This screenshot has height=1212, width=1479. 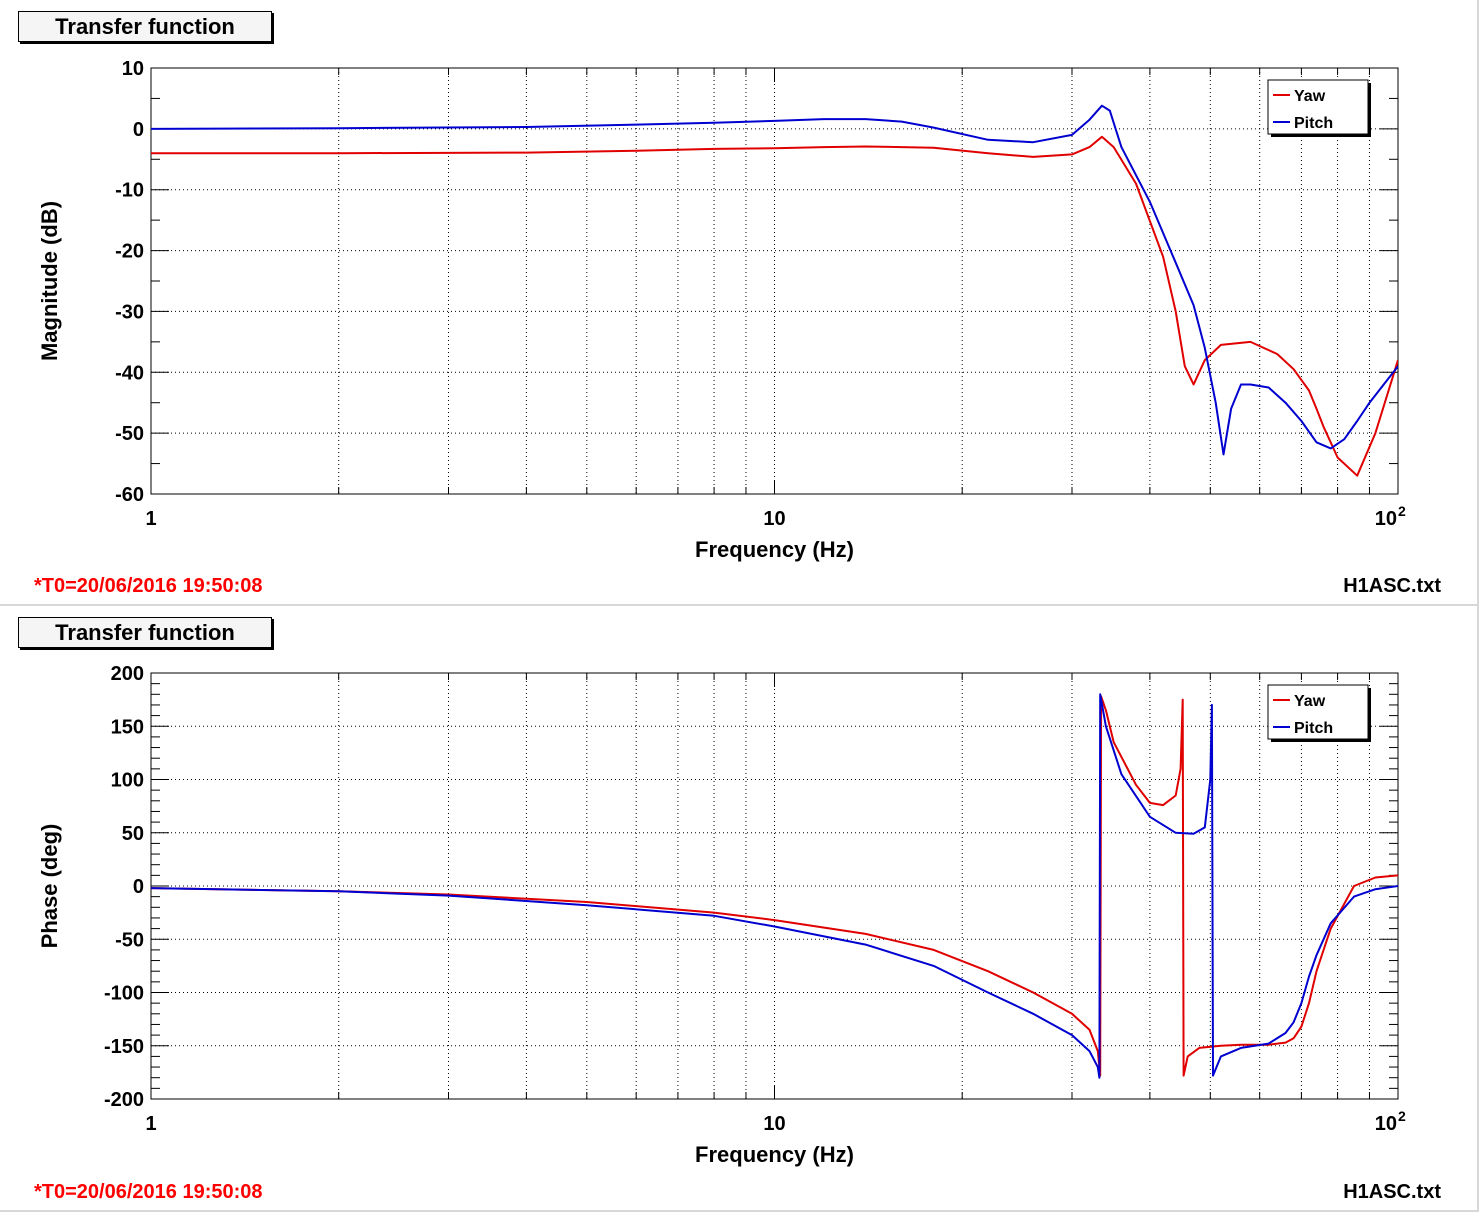 I want to click on y-tick-label: 100, so click(x=127, y=781).